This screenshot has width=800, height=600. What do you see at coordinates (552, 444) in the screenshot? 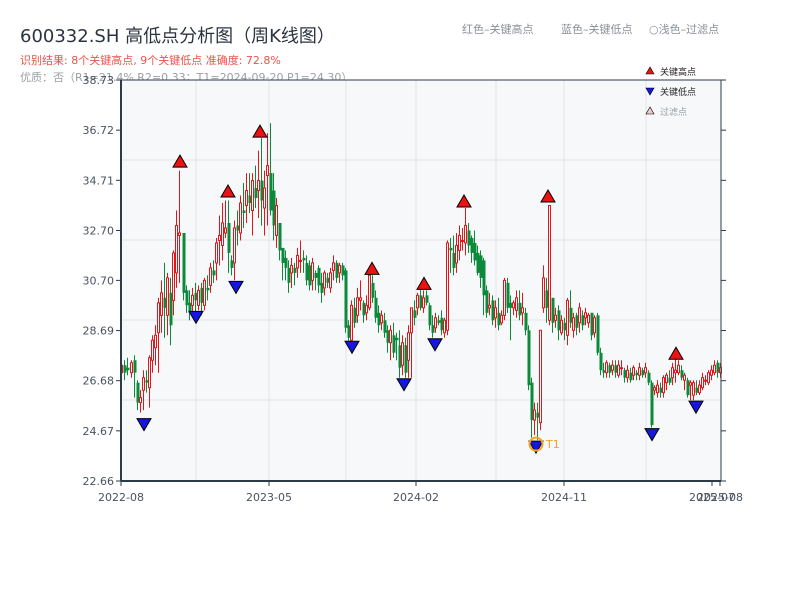
I see `t1-label: T1` at bounding box center [552, 444].